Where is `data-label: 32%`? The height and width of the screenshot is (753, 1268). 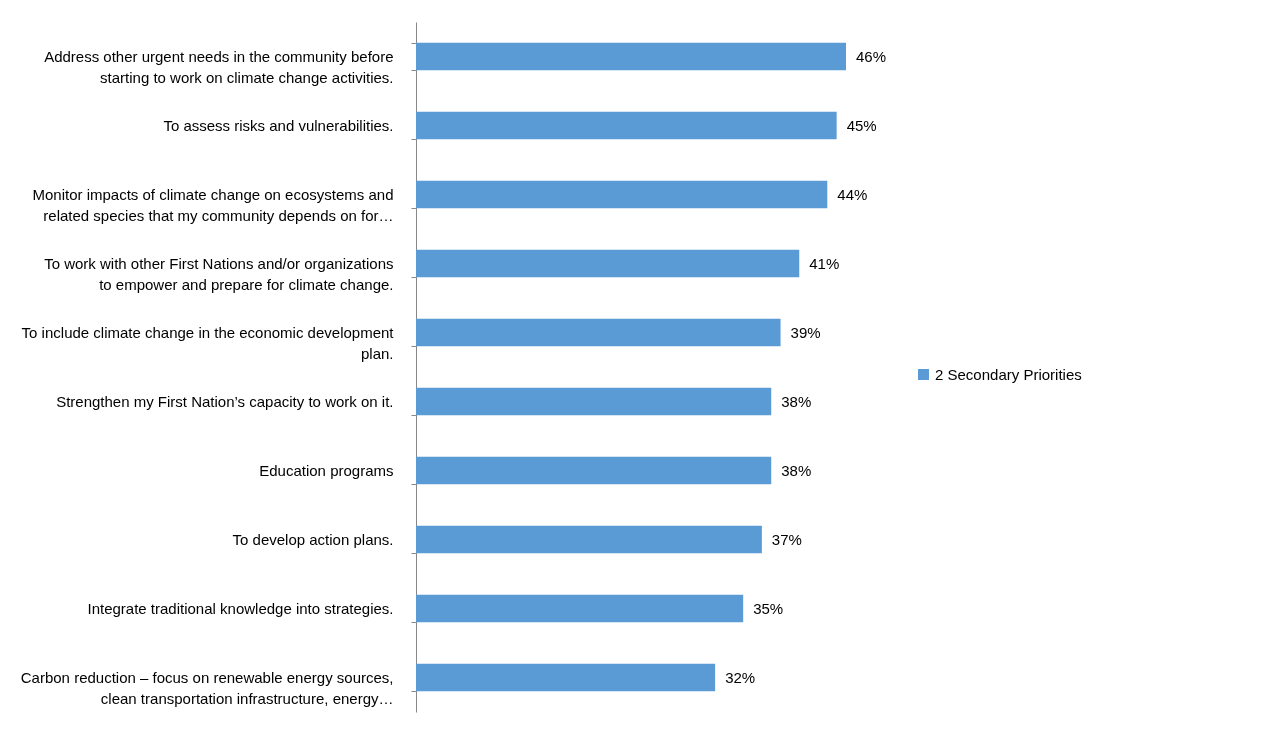
data-label: 32% is located at coordinates (740, 677).